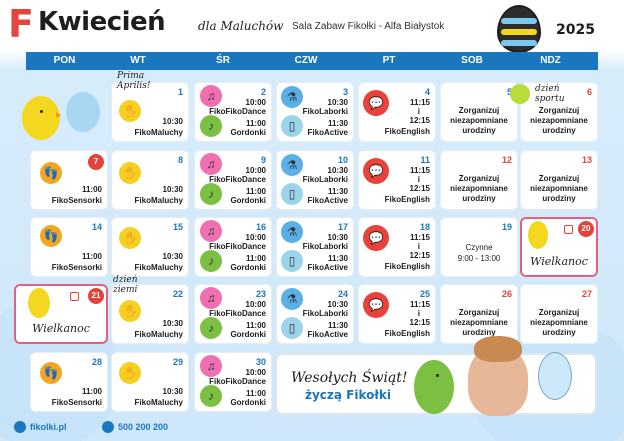 The image size is (624, 441). Describe the element at coordinates (397, 180) in the screenshot. I see `day-cell-11: 11 💬 11:15 i 12:15 FikoEnglish` at that location.